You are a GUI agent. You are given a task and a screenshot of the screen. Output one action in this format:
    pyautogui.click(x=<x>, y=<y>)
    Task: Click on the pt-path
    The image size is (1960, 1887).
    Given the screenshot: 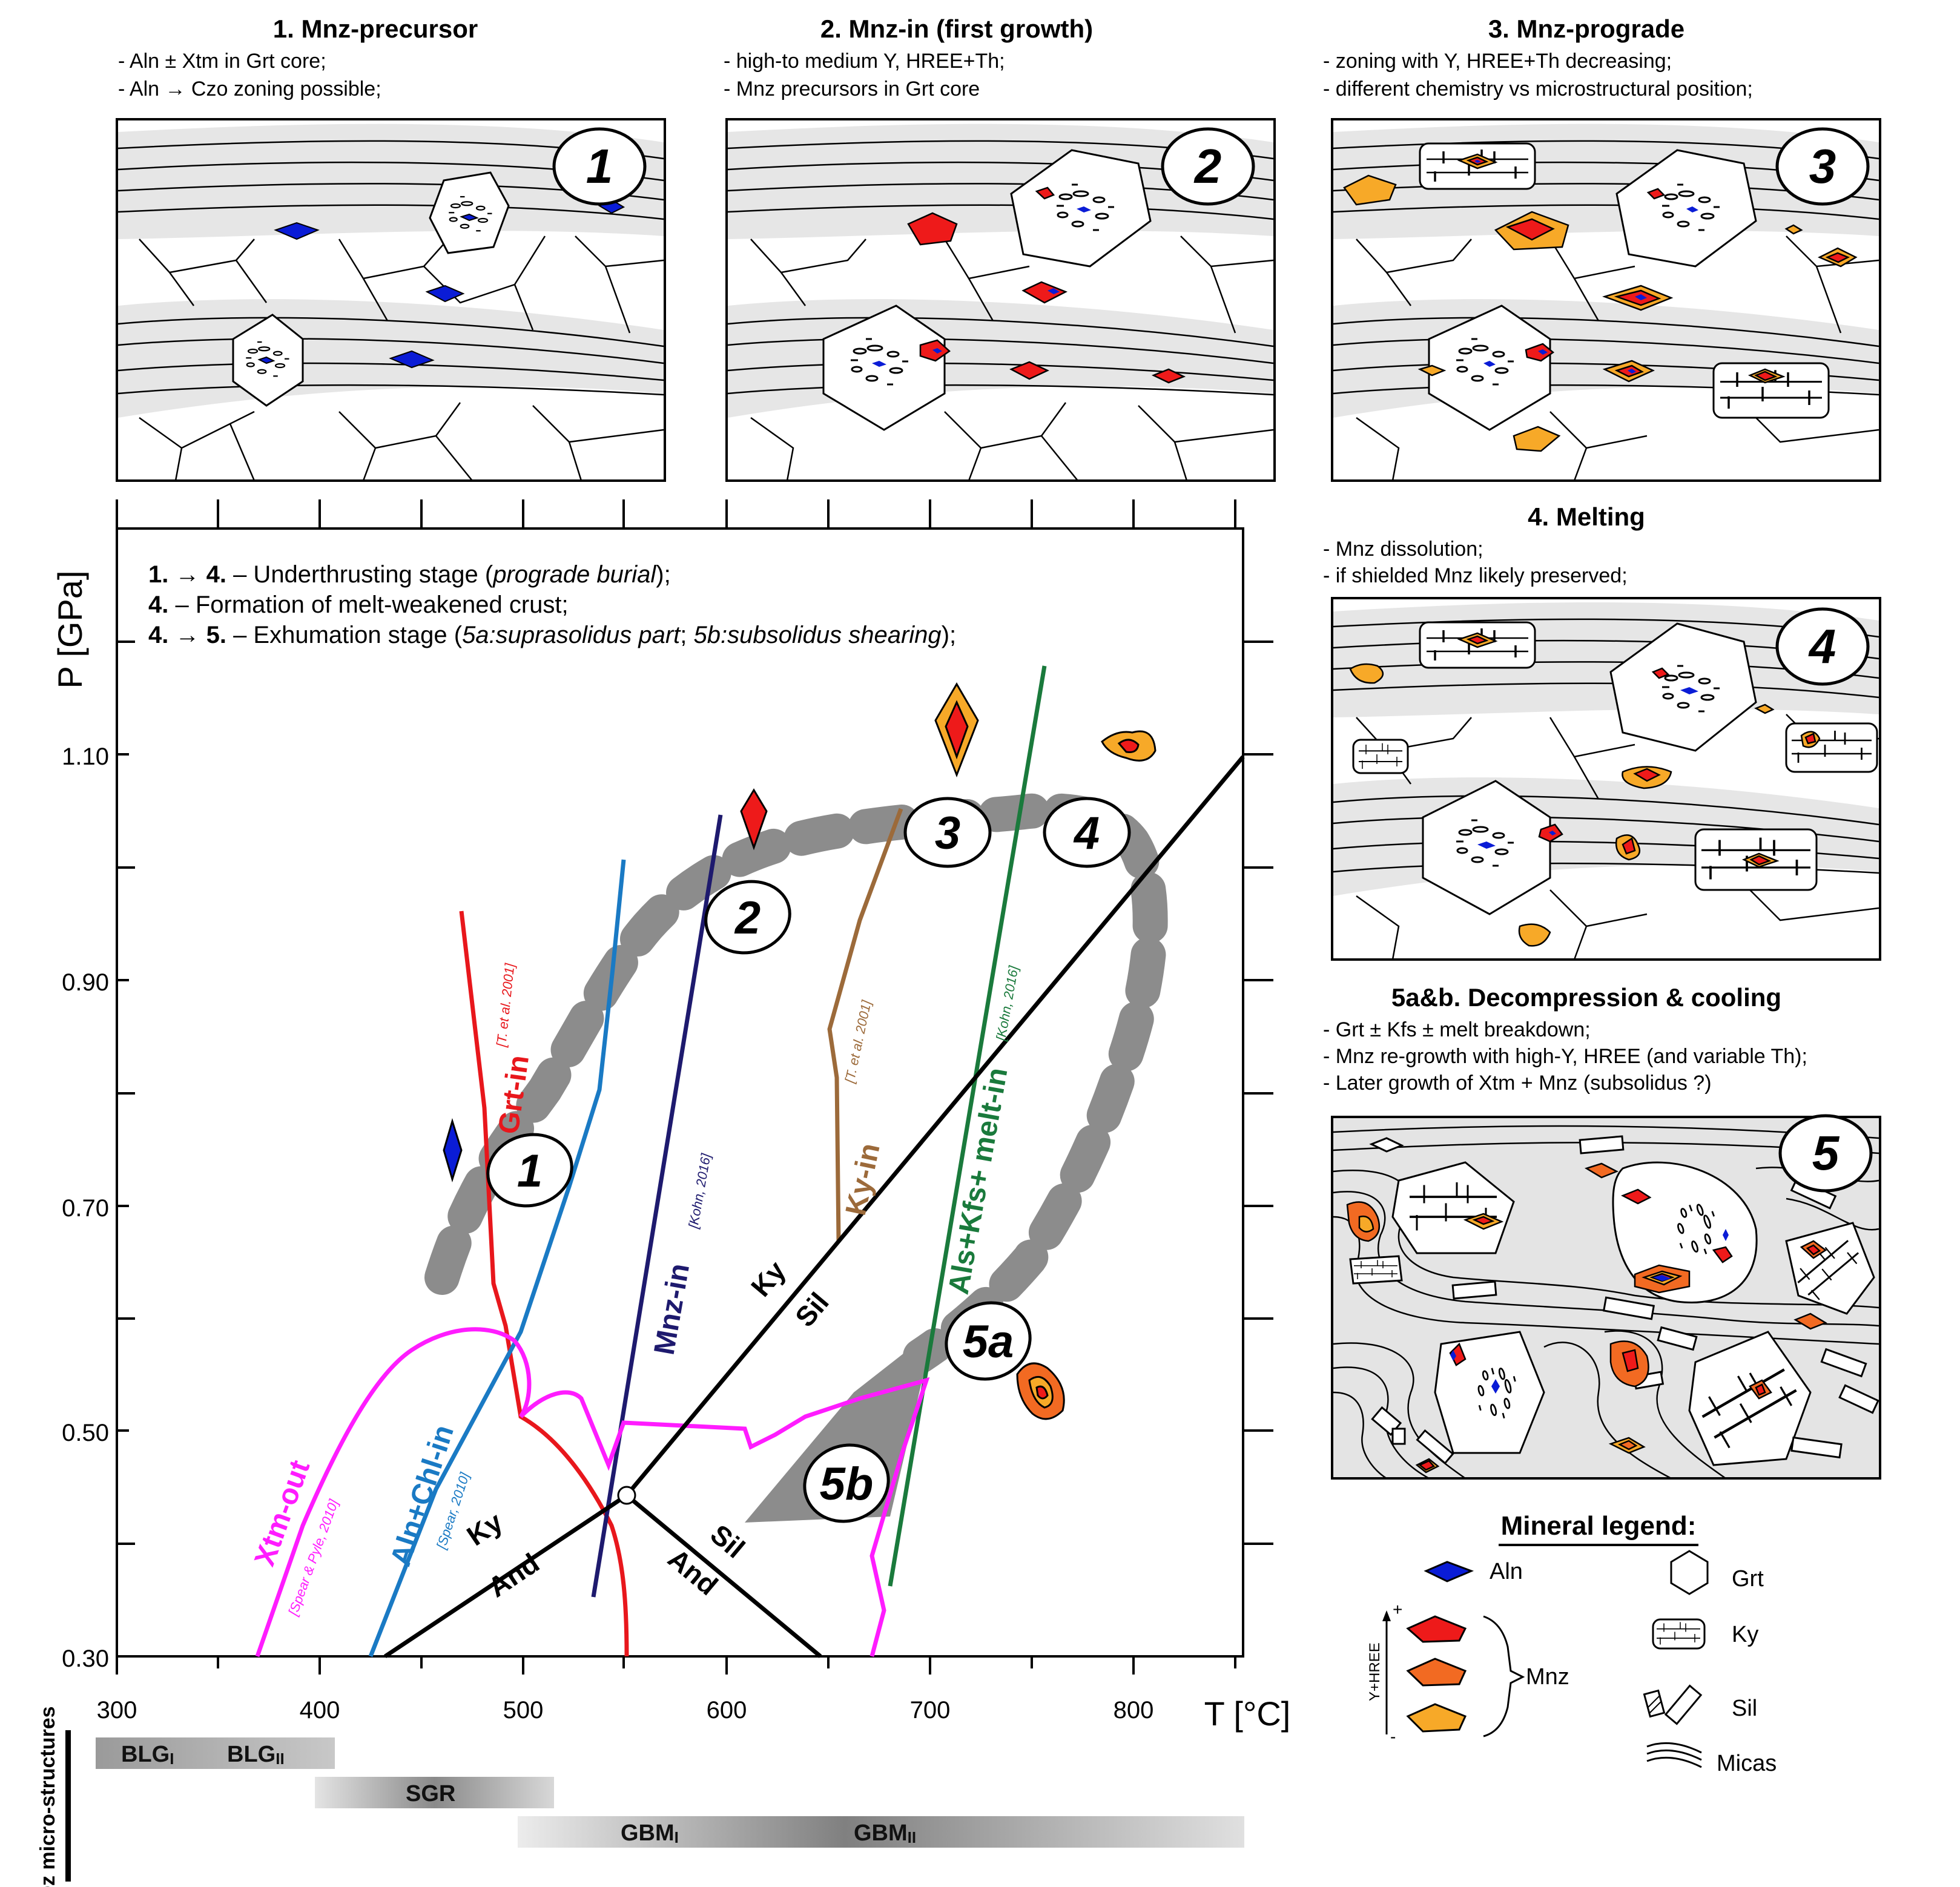 What is the action you would take?
    pyautogui.click(x=796, y=1083)
    